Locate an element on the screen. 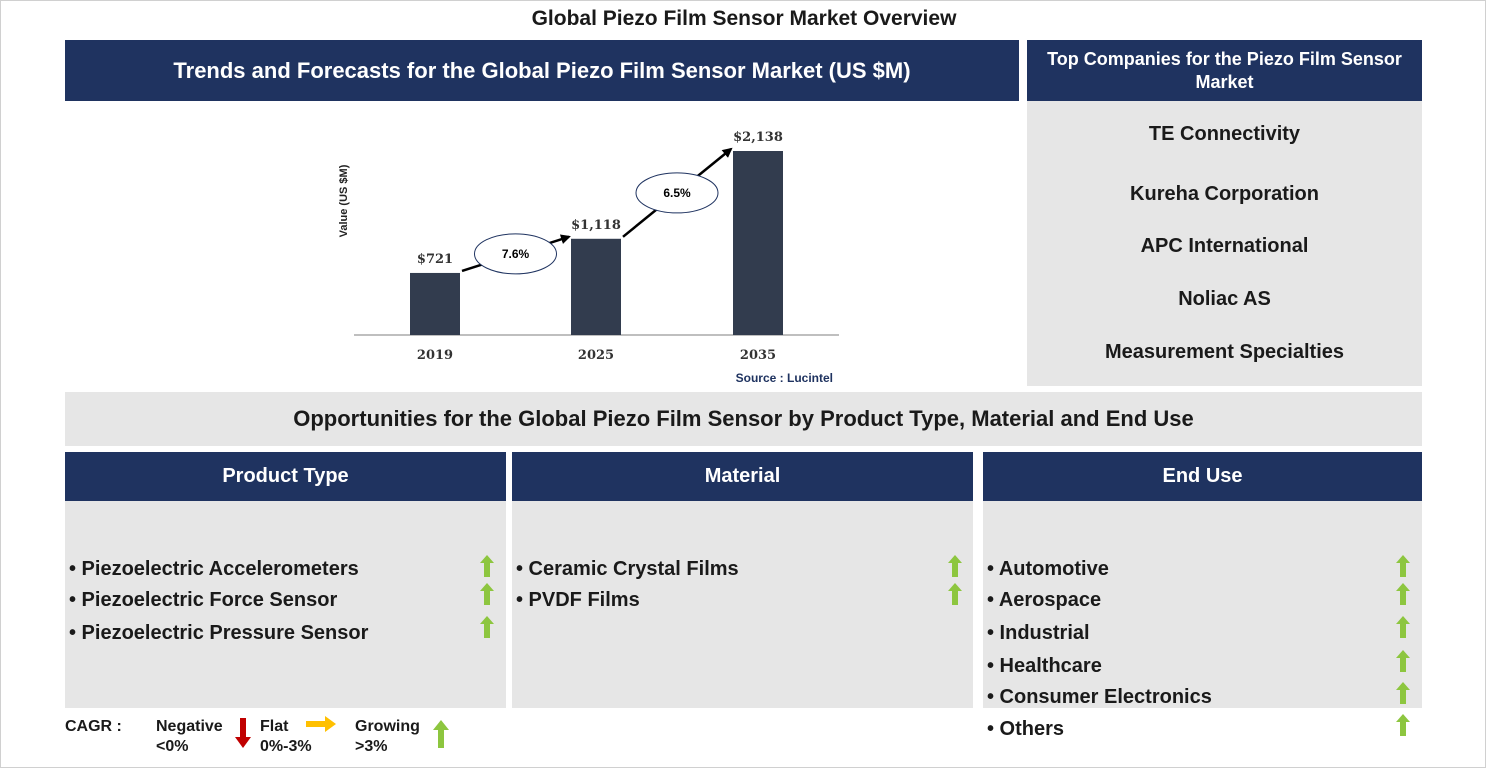 Image resolution: width=1486 pixels, height=768 pixels. legend-cagr-label: CAGR : is located at coordinates (93, 726).